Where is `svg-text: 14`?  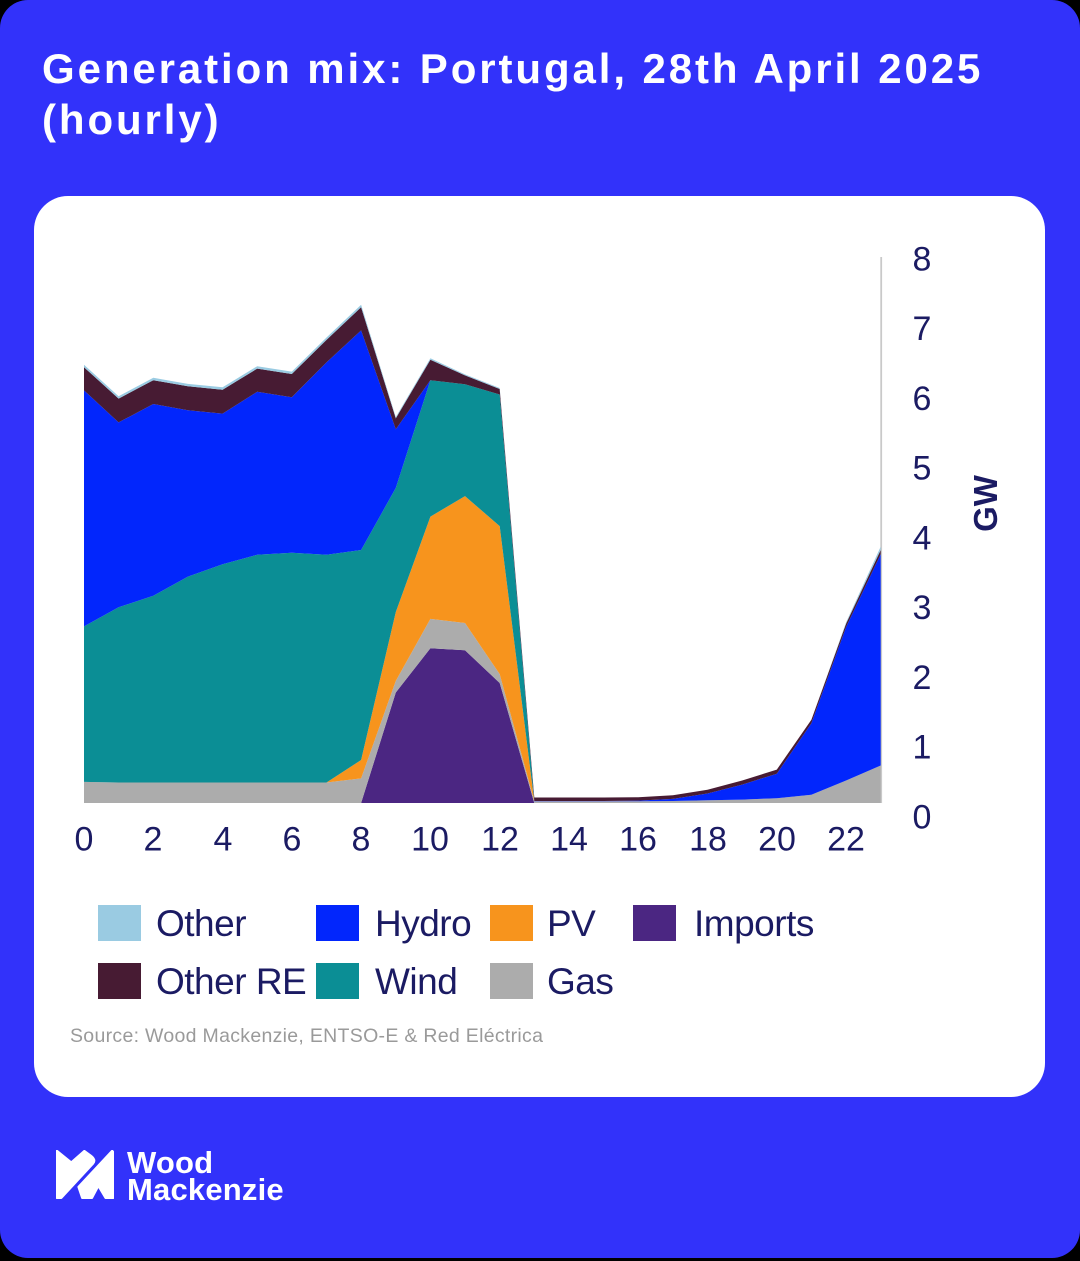 svg-text: 14 is located at coordinates (569, 840).